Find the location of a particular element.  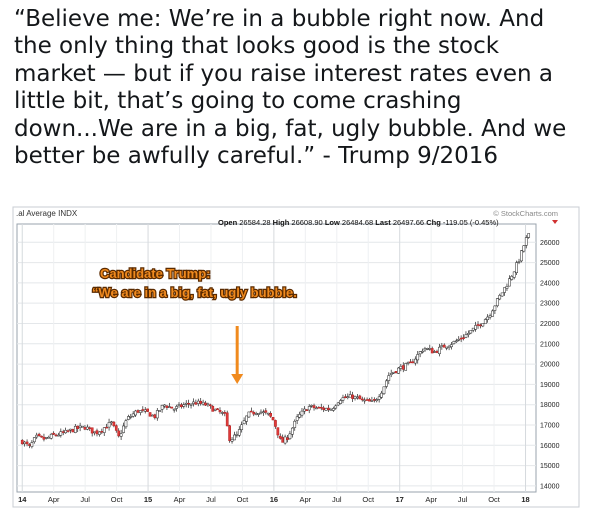

last-label: Last is located at coordinates (383, 222).